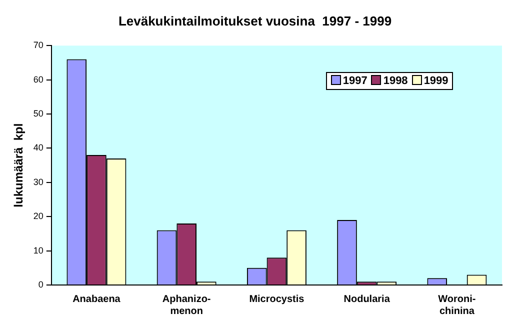  I want to click on legend-label: 1998, so click(395, 80).